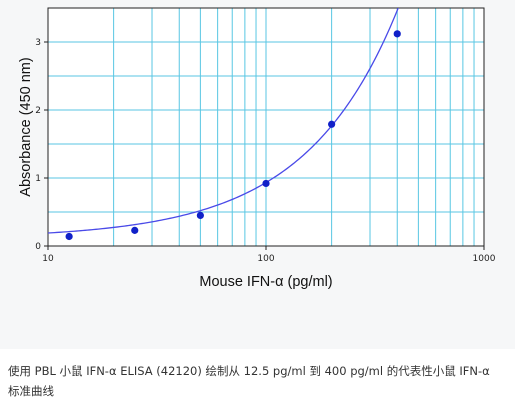  I want to click on y-tick-label: 3, so click(38, 43).